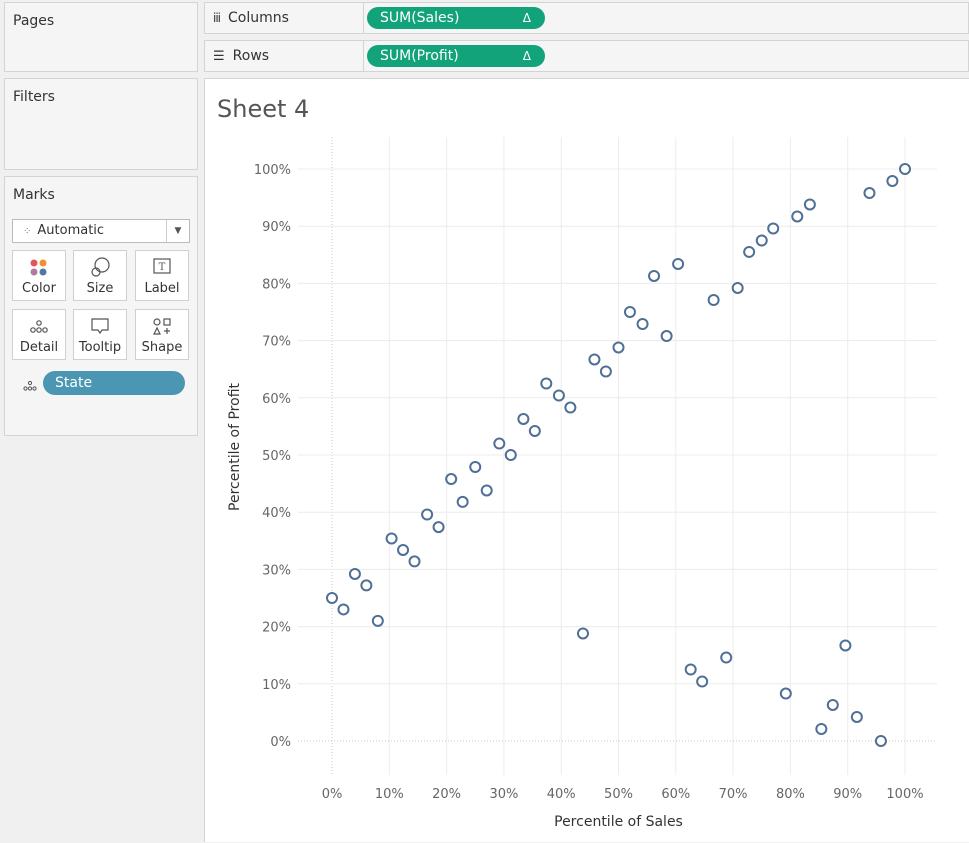 The width and height of the screenshot is (969, 843). I want to click on label-card: T Label, so click(162, 275).